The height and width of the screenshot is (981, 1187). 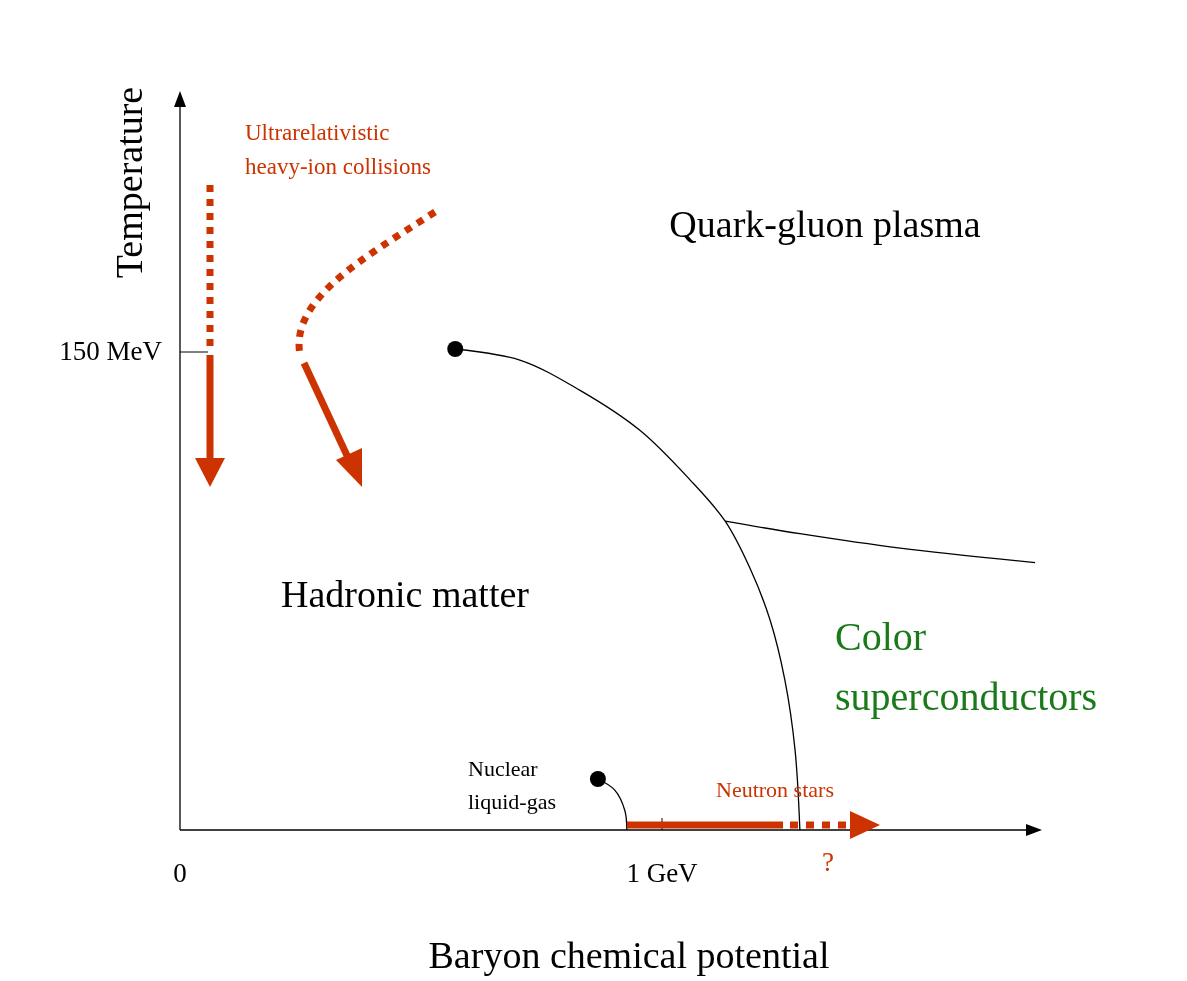 I want to click on x-tick-label: 0, so click(x=180, y=873).